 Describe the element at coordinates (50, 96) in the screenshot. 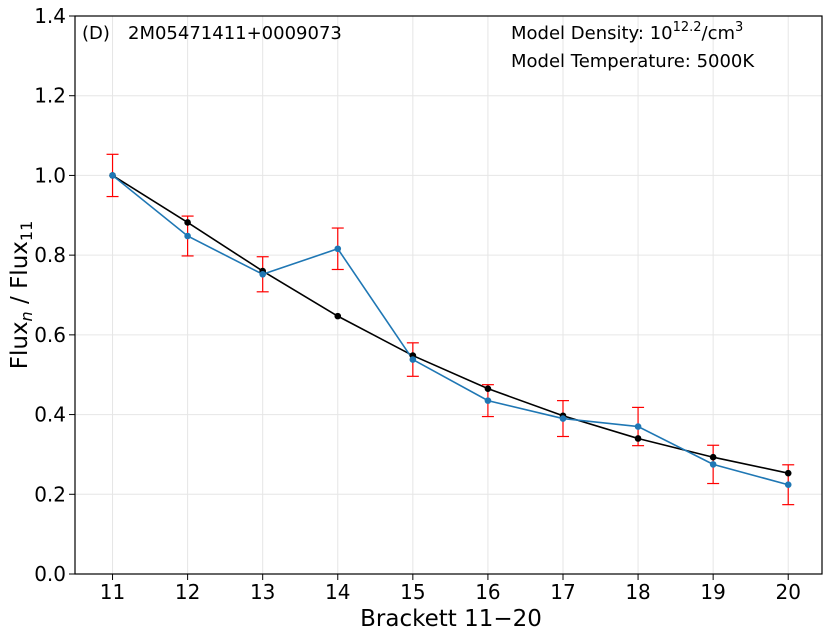

I see `y-tick-label: 1.2` at that location.